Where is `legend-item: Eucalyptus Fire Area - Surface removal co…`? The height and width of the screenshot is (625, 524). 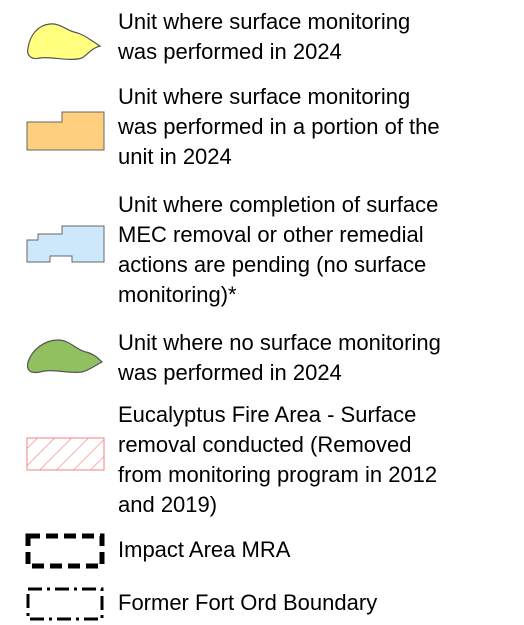
legend-item: Eucalyptus Fire Area - Surface removal co… is located at coordinates (277, 460).